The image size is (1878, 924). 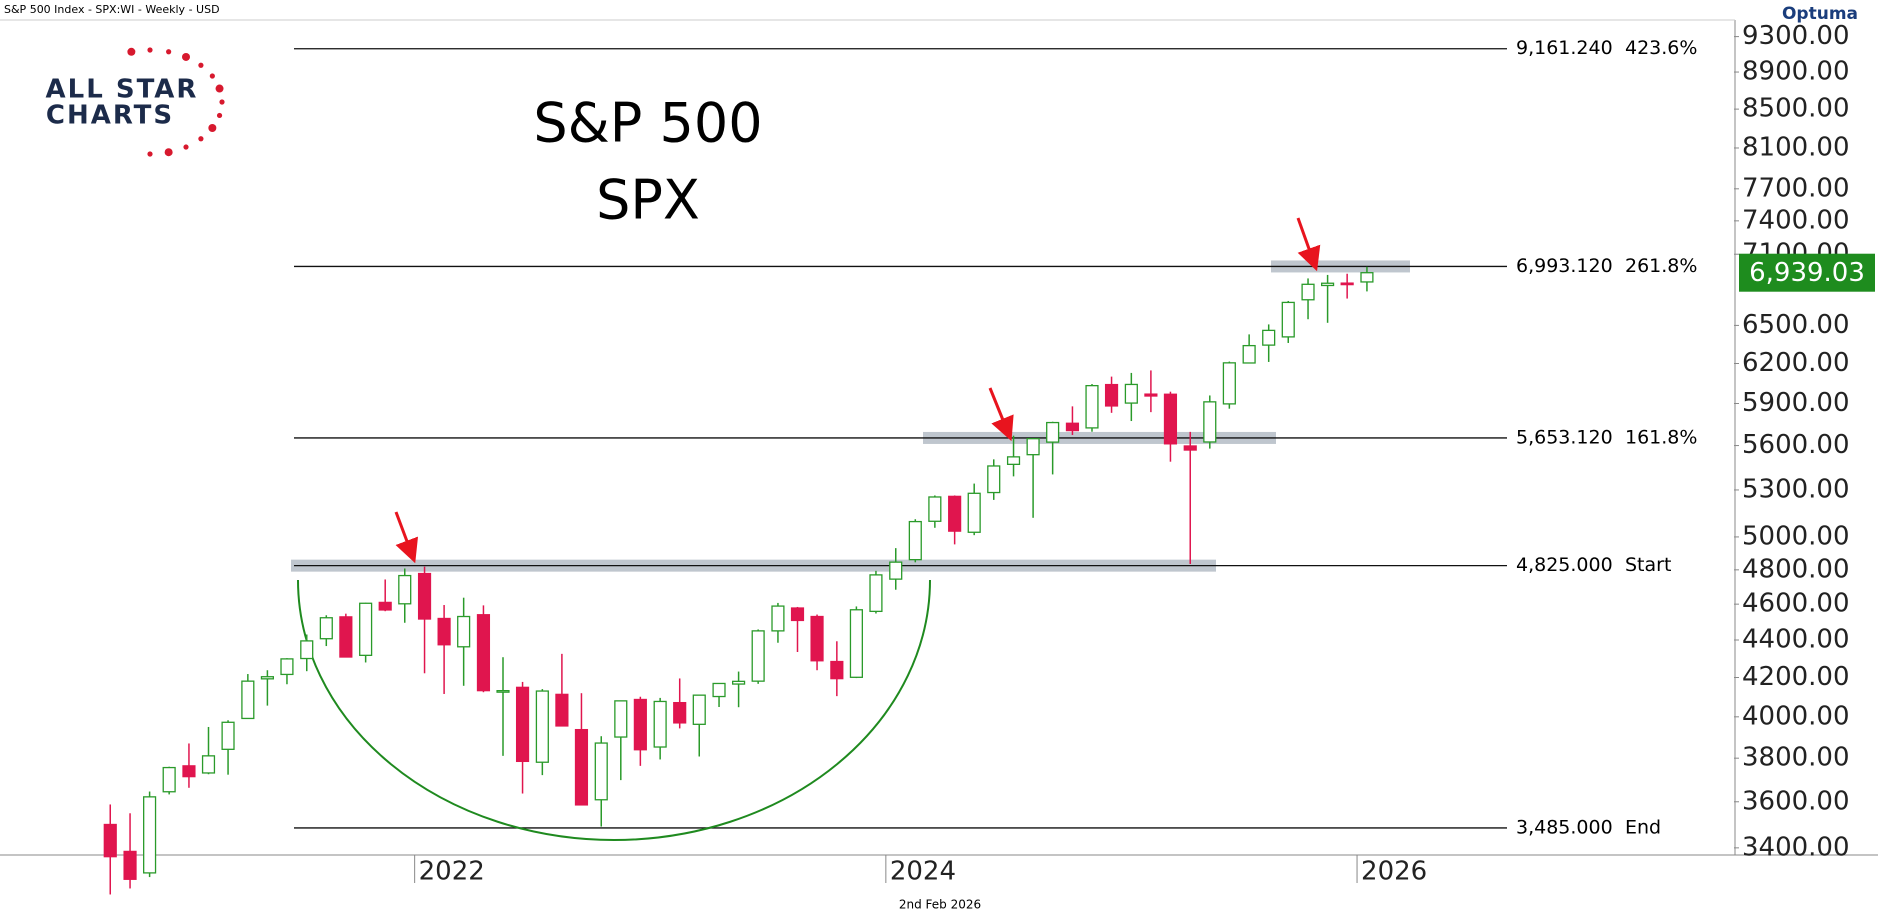 What do you see at coordinates (1796, 801) in the screenshot?
I see `y-tick-label: 3600.00` at bounding box center [1796, 801].